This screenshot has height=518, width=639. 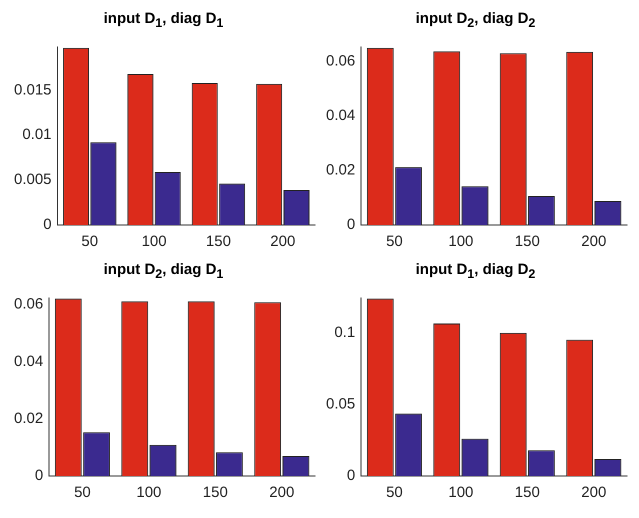 What do you see at coordinates (33, 89) in the screenshot?
I see `y-tick-label: 0.015` at bounding box center [33, 89].